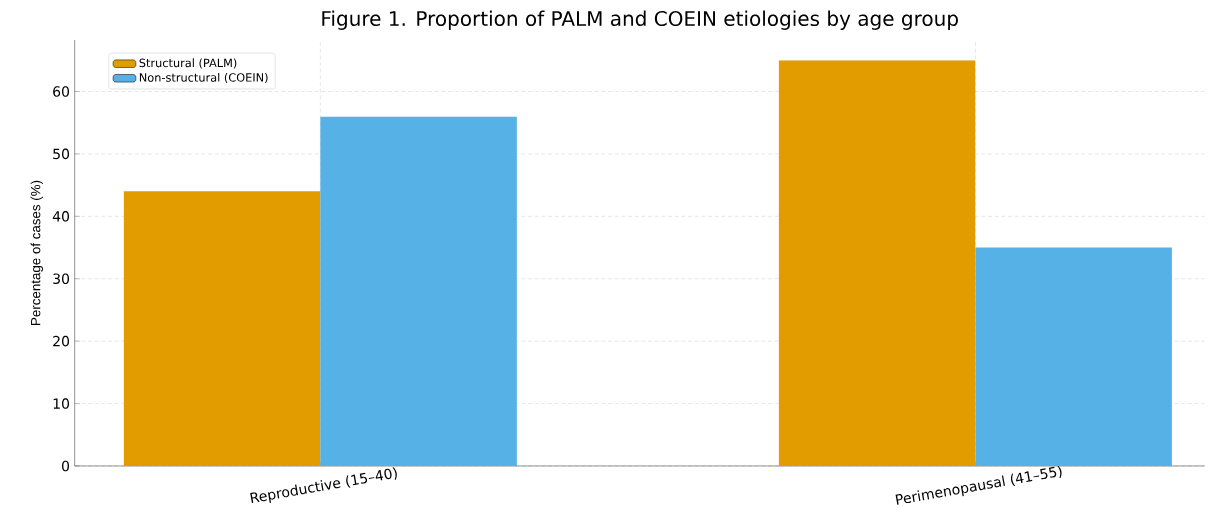 The width and height of the screenshot is (1210, 513). I want to click on y-tick-label: 50, so click(61, 154).